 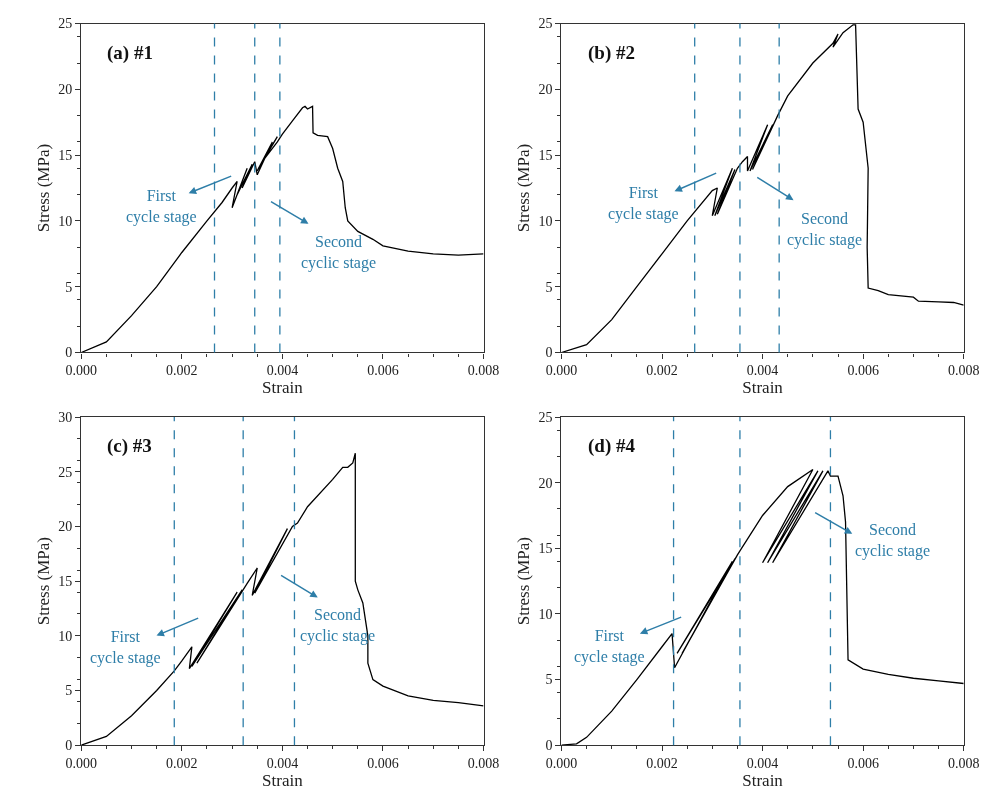 I want to click on text: (b) #2, so click(x=611, y=53).